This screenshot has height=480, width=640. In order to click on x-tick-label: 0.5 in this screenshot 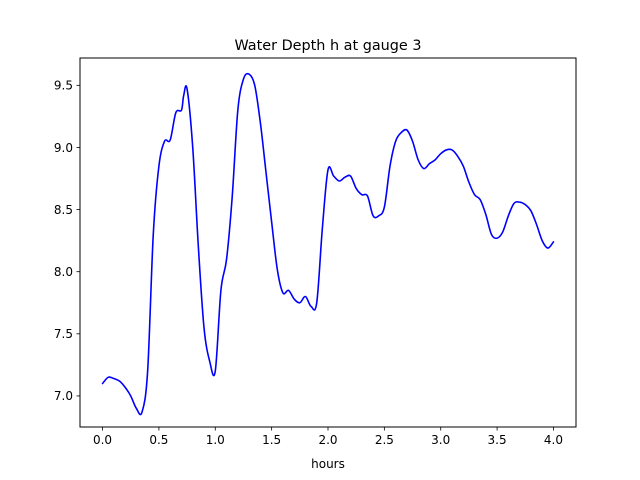, I will do `click(158, 440)`.